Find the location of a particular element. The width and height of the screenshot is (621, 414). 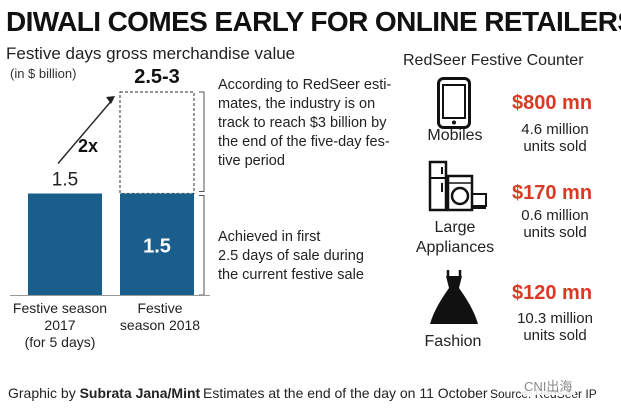

growth-arrow-line is located at coordinates (85, 131).